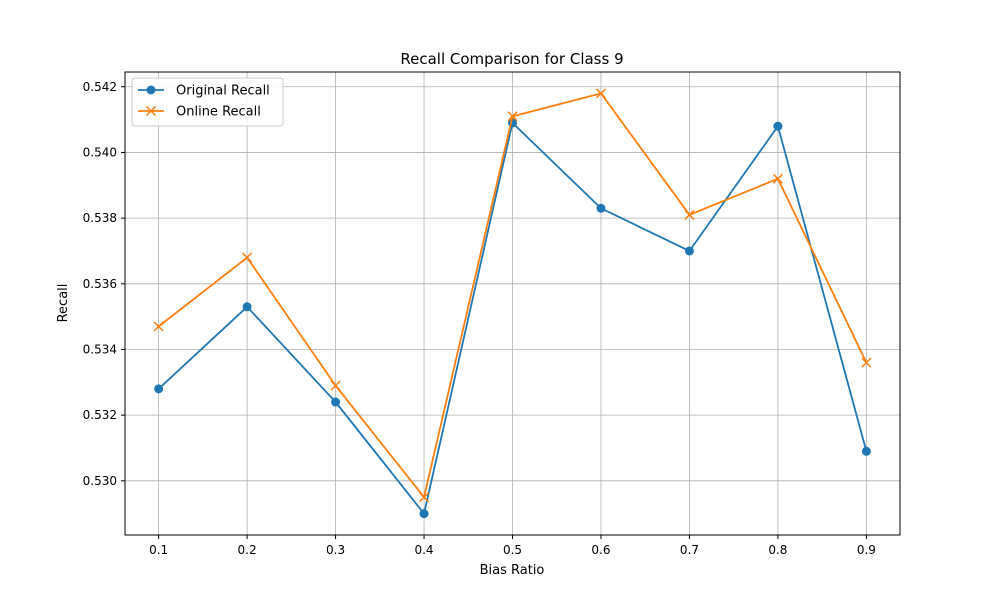  What do you see at coordinates (100, 481) in the screenshot?
I see `y-tick-label: 0.530` at bounding box center [100, 481].